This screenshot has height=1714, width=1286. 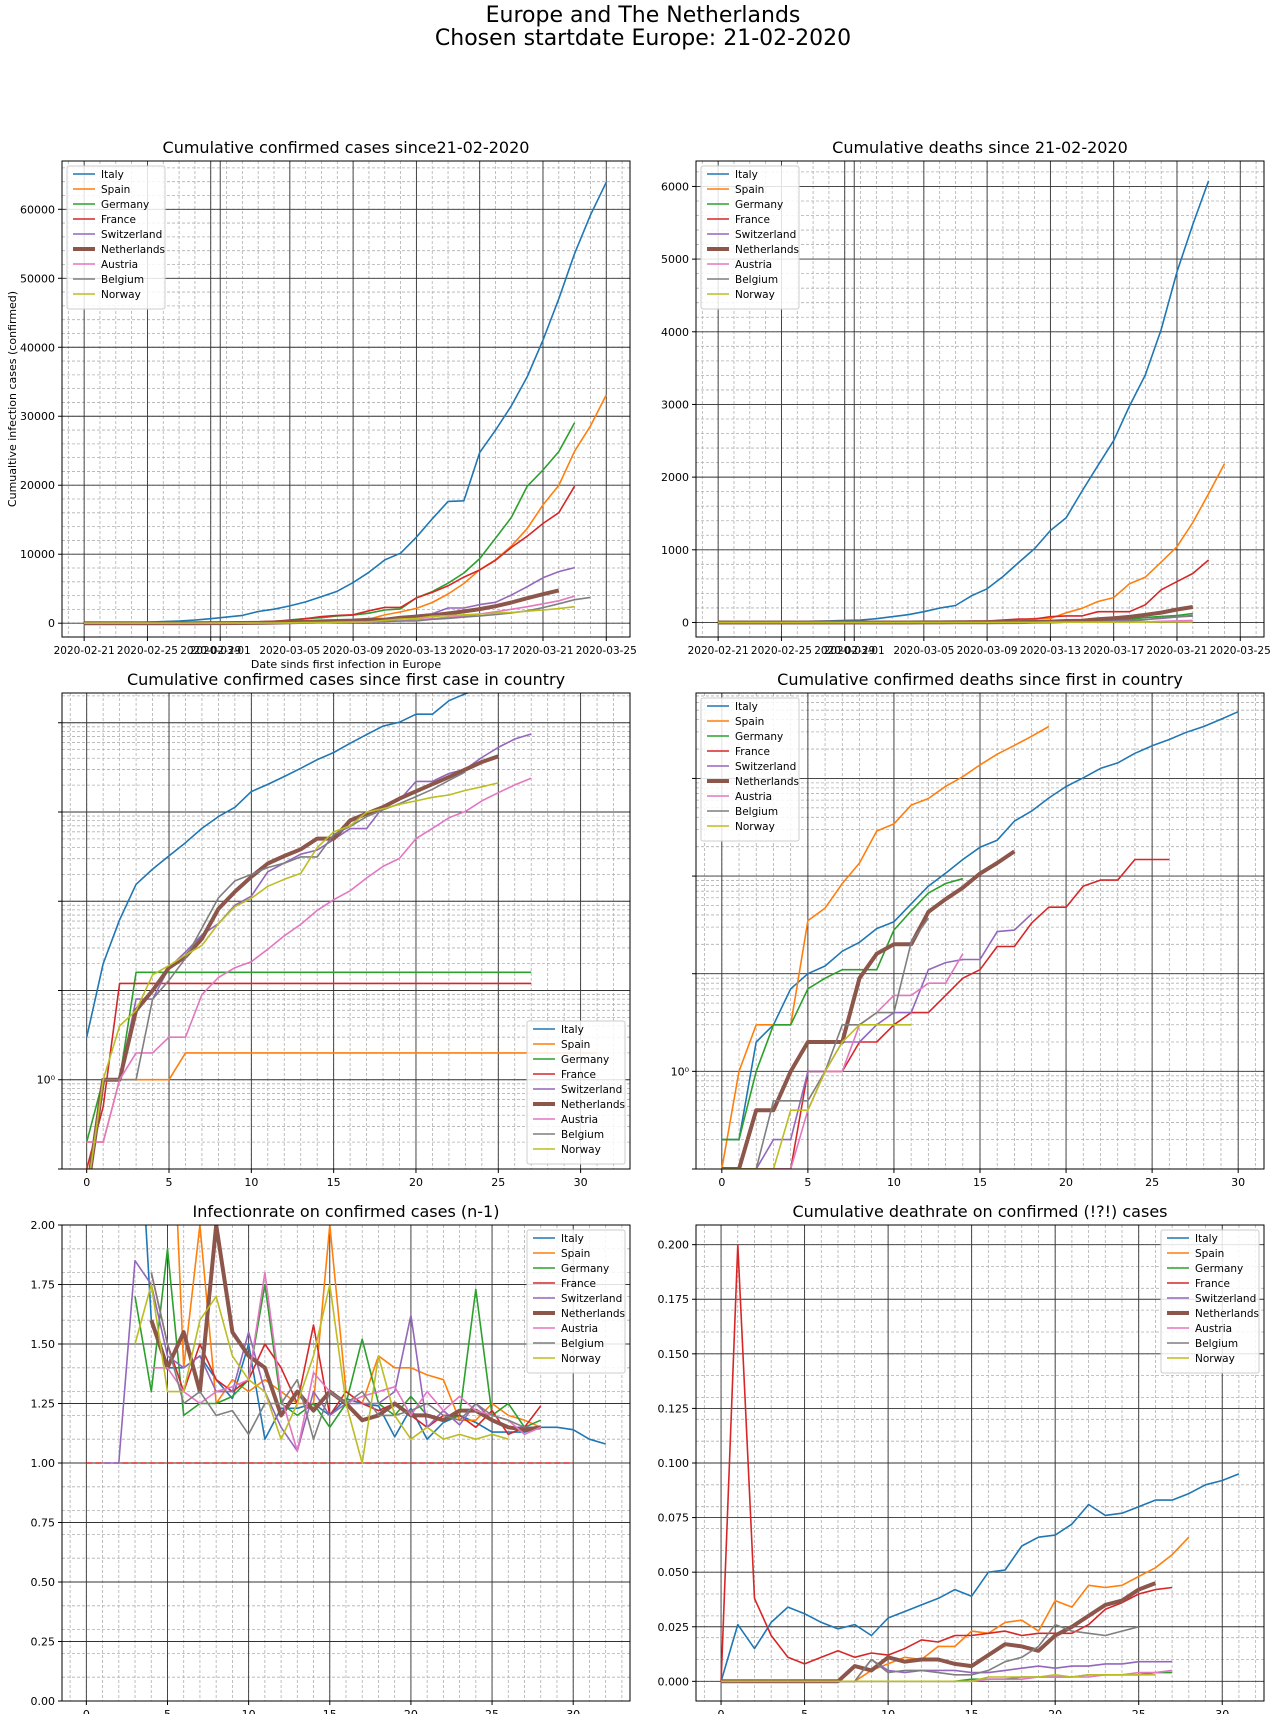 What do you see at coordinates (479, 651) in the screenshot?
I see `x-tick-label: 2020-03-17` at bounding box center [479, 651].